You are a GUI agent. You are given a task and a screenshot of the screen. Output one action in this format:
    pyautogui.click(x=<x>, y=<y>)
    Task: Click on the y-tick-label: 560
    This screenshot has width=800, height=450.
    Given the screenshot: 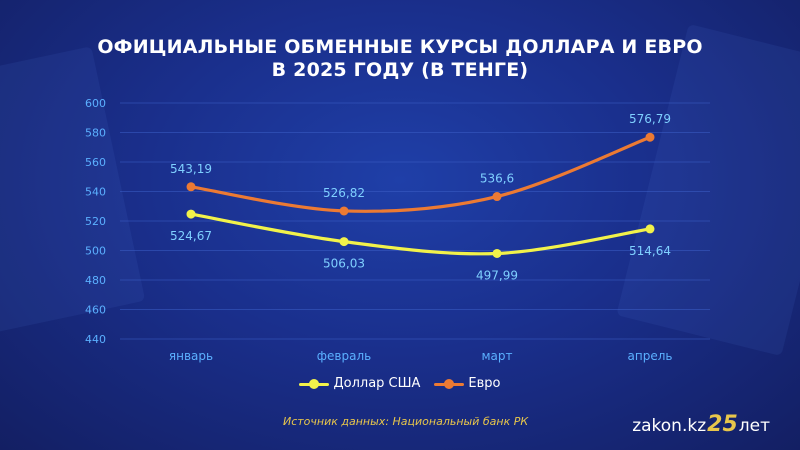 What is the action you would take?
    pyautogui.click(x=95, y=162)
    